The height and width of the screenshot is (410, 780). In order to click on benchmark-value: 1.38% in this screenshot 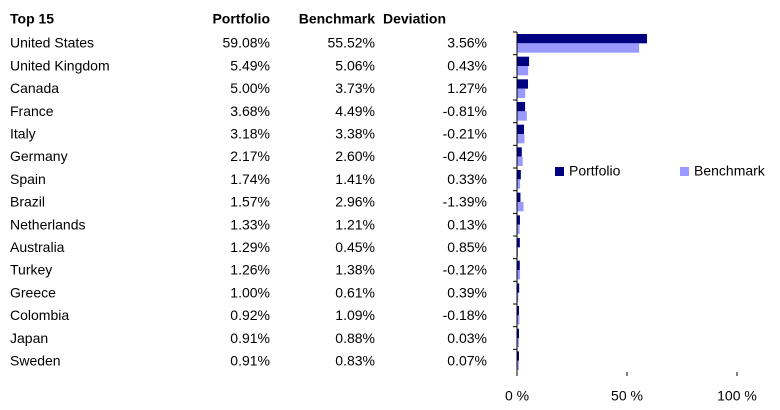, I will do `click(355, 270)`.